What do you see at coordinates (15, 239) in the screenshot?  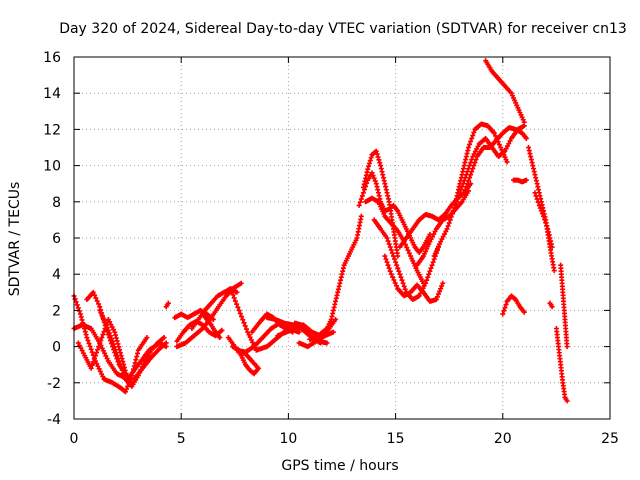 I see `y-axis-label: SDTVAR / TECUs` at bounding box center [15, 239].